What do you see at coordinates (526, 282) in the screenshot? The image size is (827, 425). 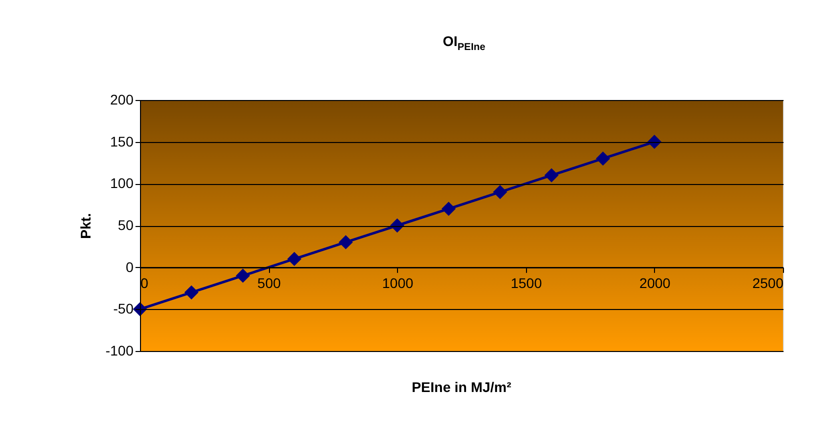 I see `x-tick-label: 1500` at bounding box center [526, 282].